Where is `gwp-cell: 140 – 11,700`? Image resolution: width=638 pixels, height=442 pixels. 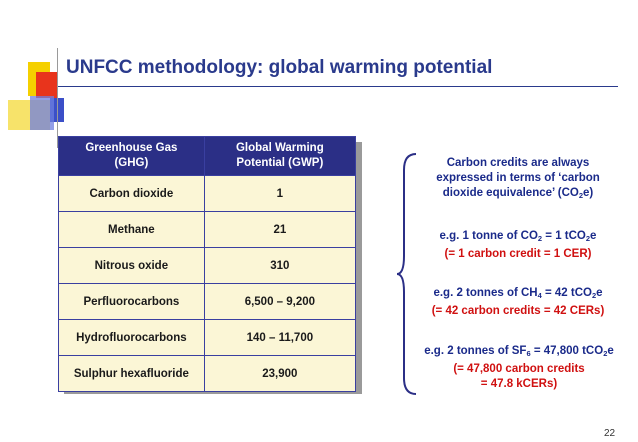
gwp-cell: 140 – 11,700 is located at coordinates (280, 337).